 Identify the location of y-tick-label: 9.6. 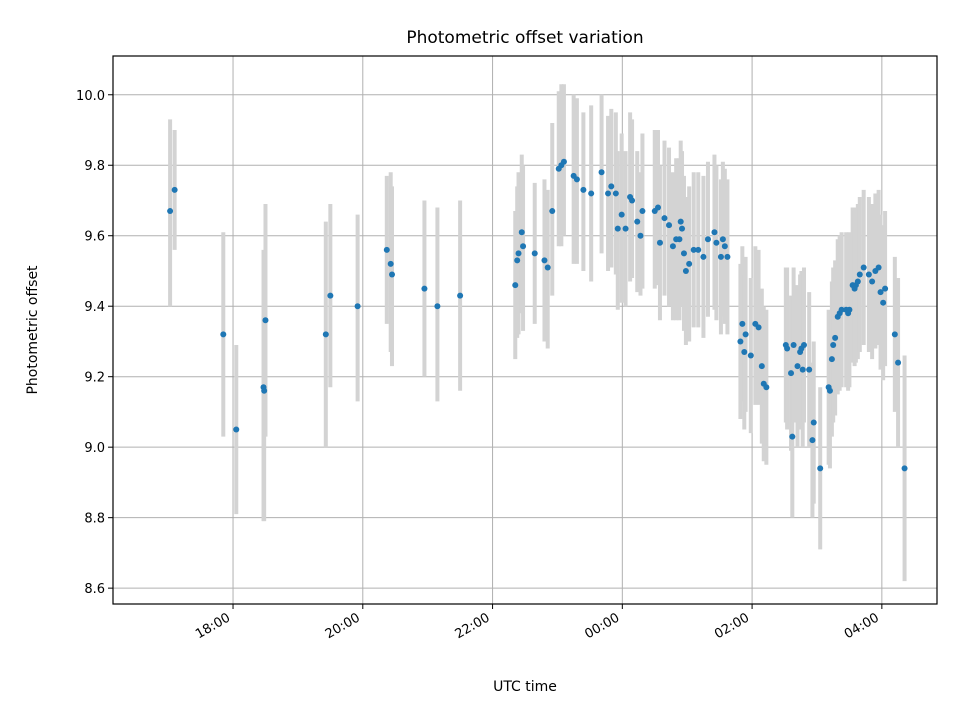
(94, 237).